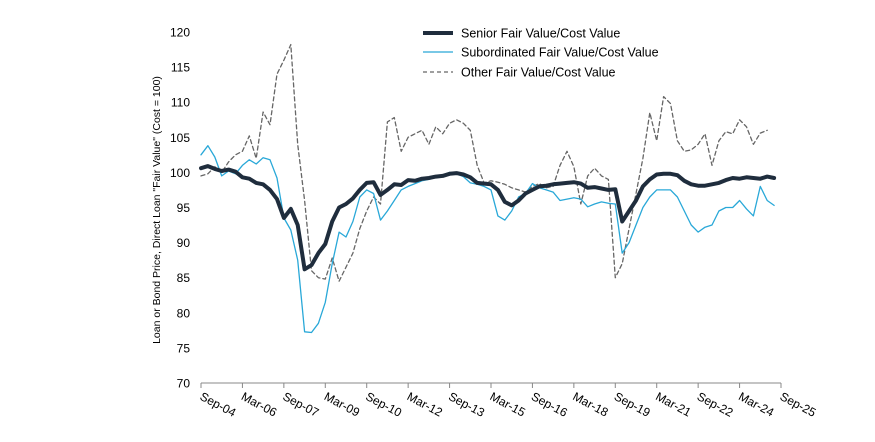 The image size is (875, 442). I want to click on x-tick-label: Sep-22, so click(715, 404).